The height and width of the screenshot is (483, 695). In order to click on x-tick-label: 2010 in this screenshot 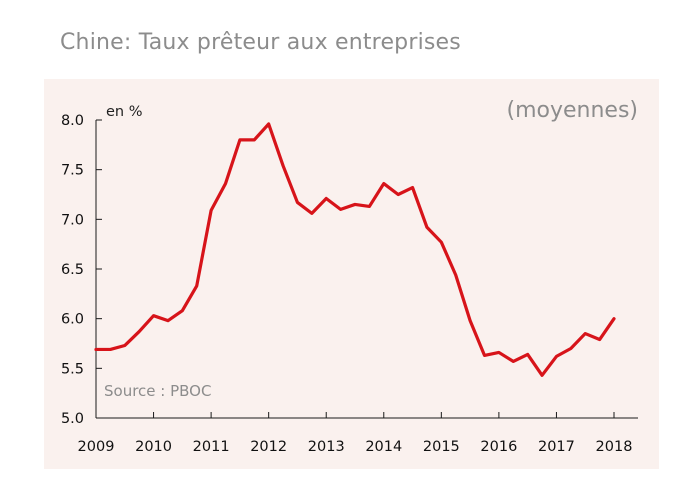, I will do `click(153, 447)`.